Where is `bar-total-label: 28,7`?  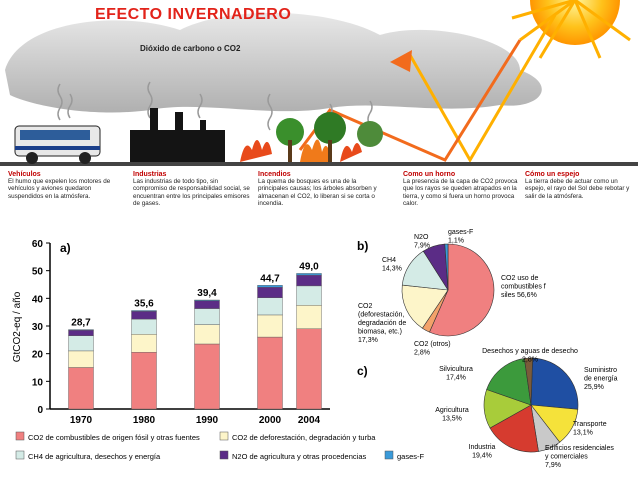
bar-total-label: 28,7 is located at coordinates (81, 323).